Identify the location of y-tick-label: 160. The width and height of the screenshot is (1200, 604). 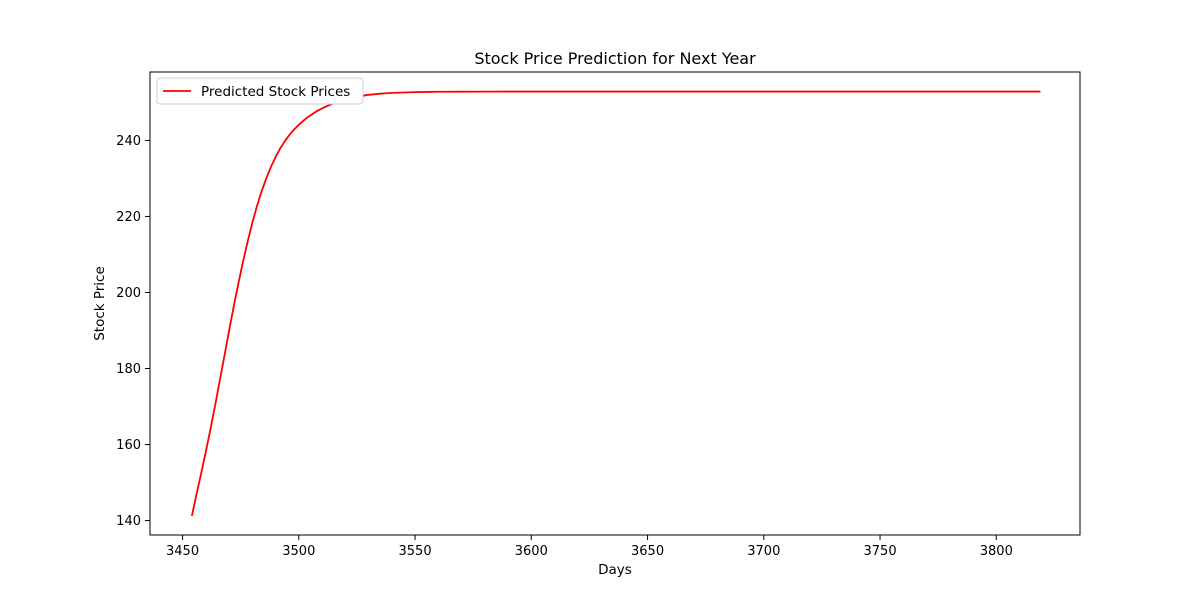
(128, 445).